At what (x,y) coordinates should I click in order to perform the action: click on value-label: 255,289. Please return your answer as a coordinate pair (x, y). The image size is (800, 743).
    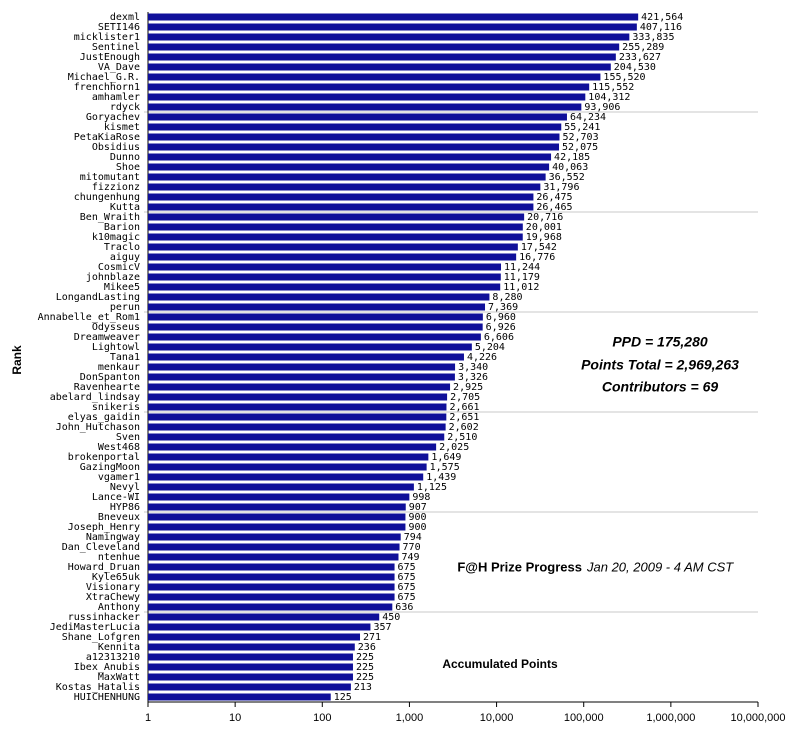
    Looking at the image, I should click on (643, 47).